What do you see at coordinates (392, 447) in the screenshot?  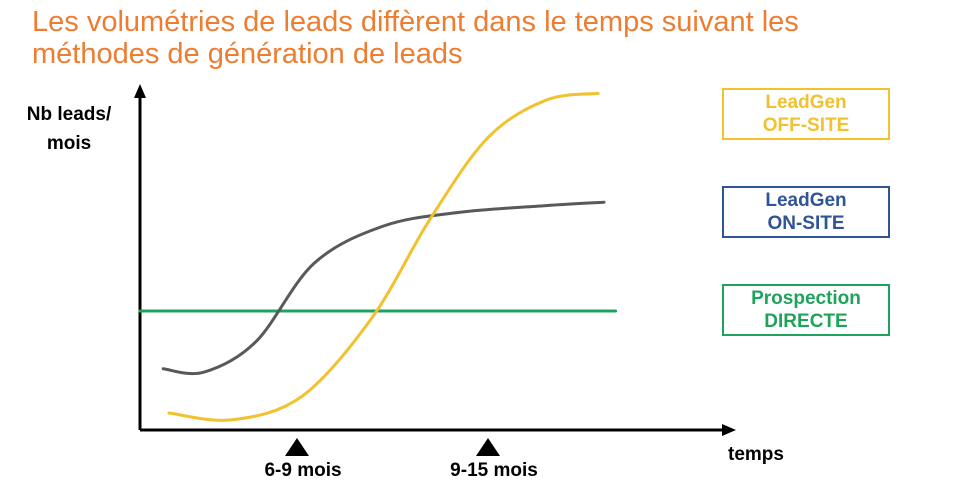 I see `x-tick-markers` at bounding box center [392, 447].